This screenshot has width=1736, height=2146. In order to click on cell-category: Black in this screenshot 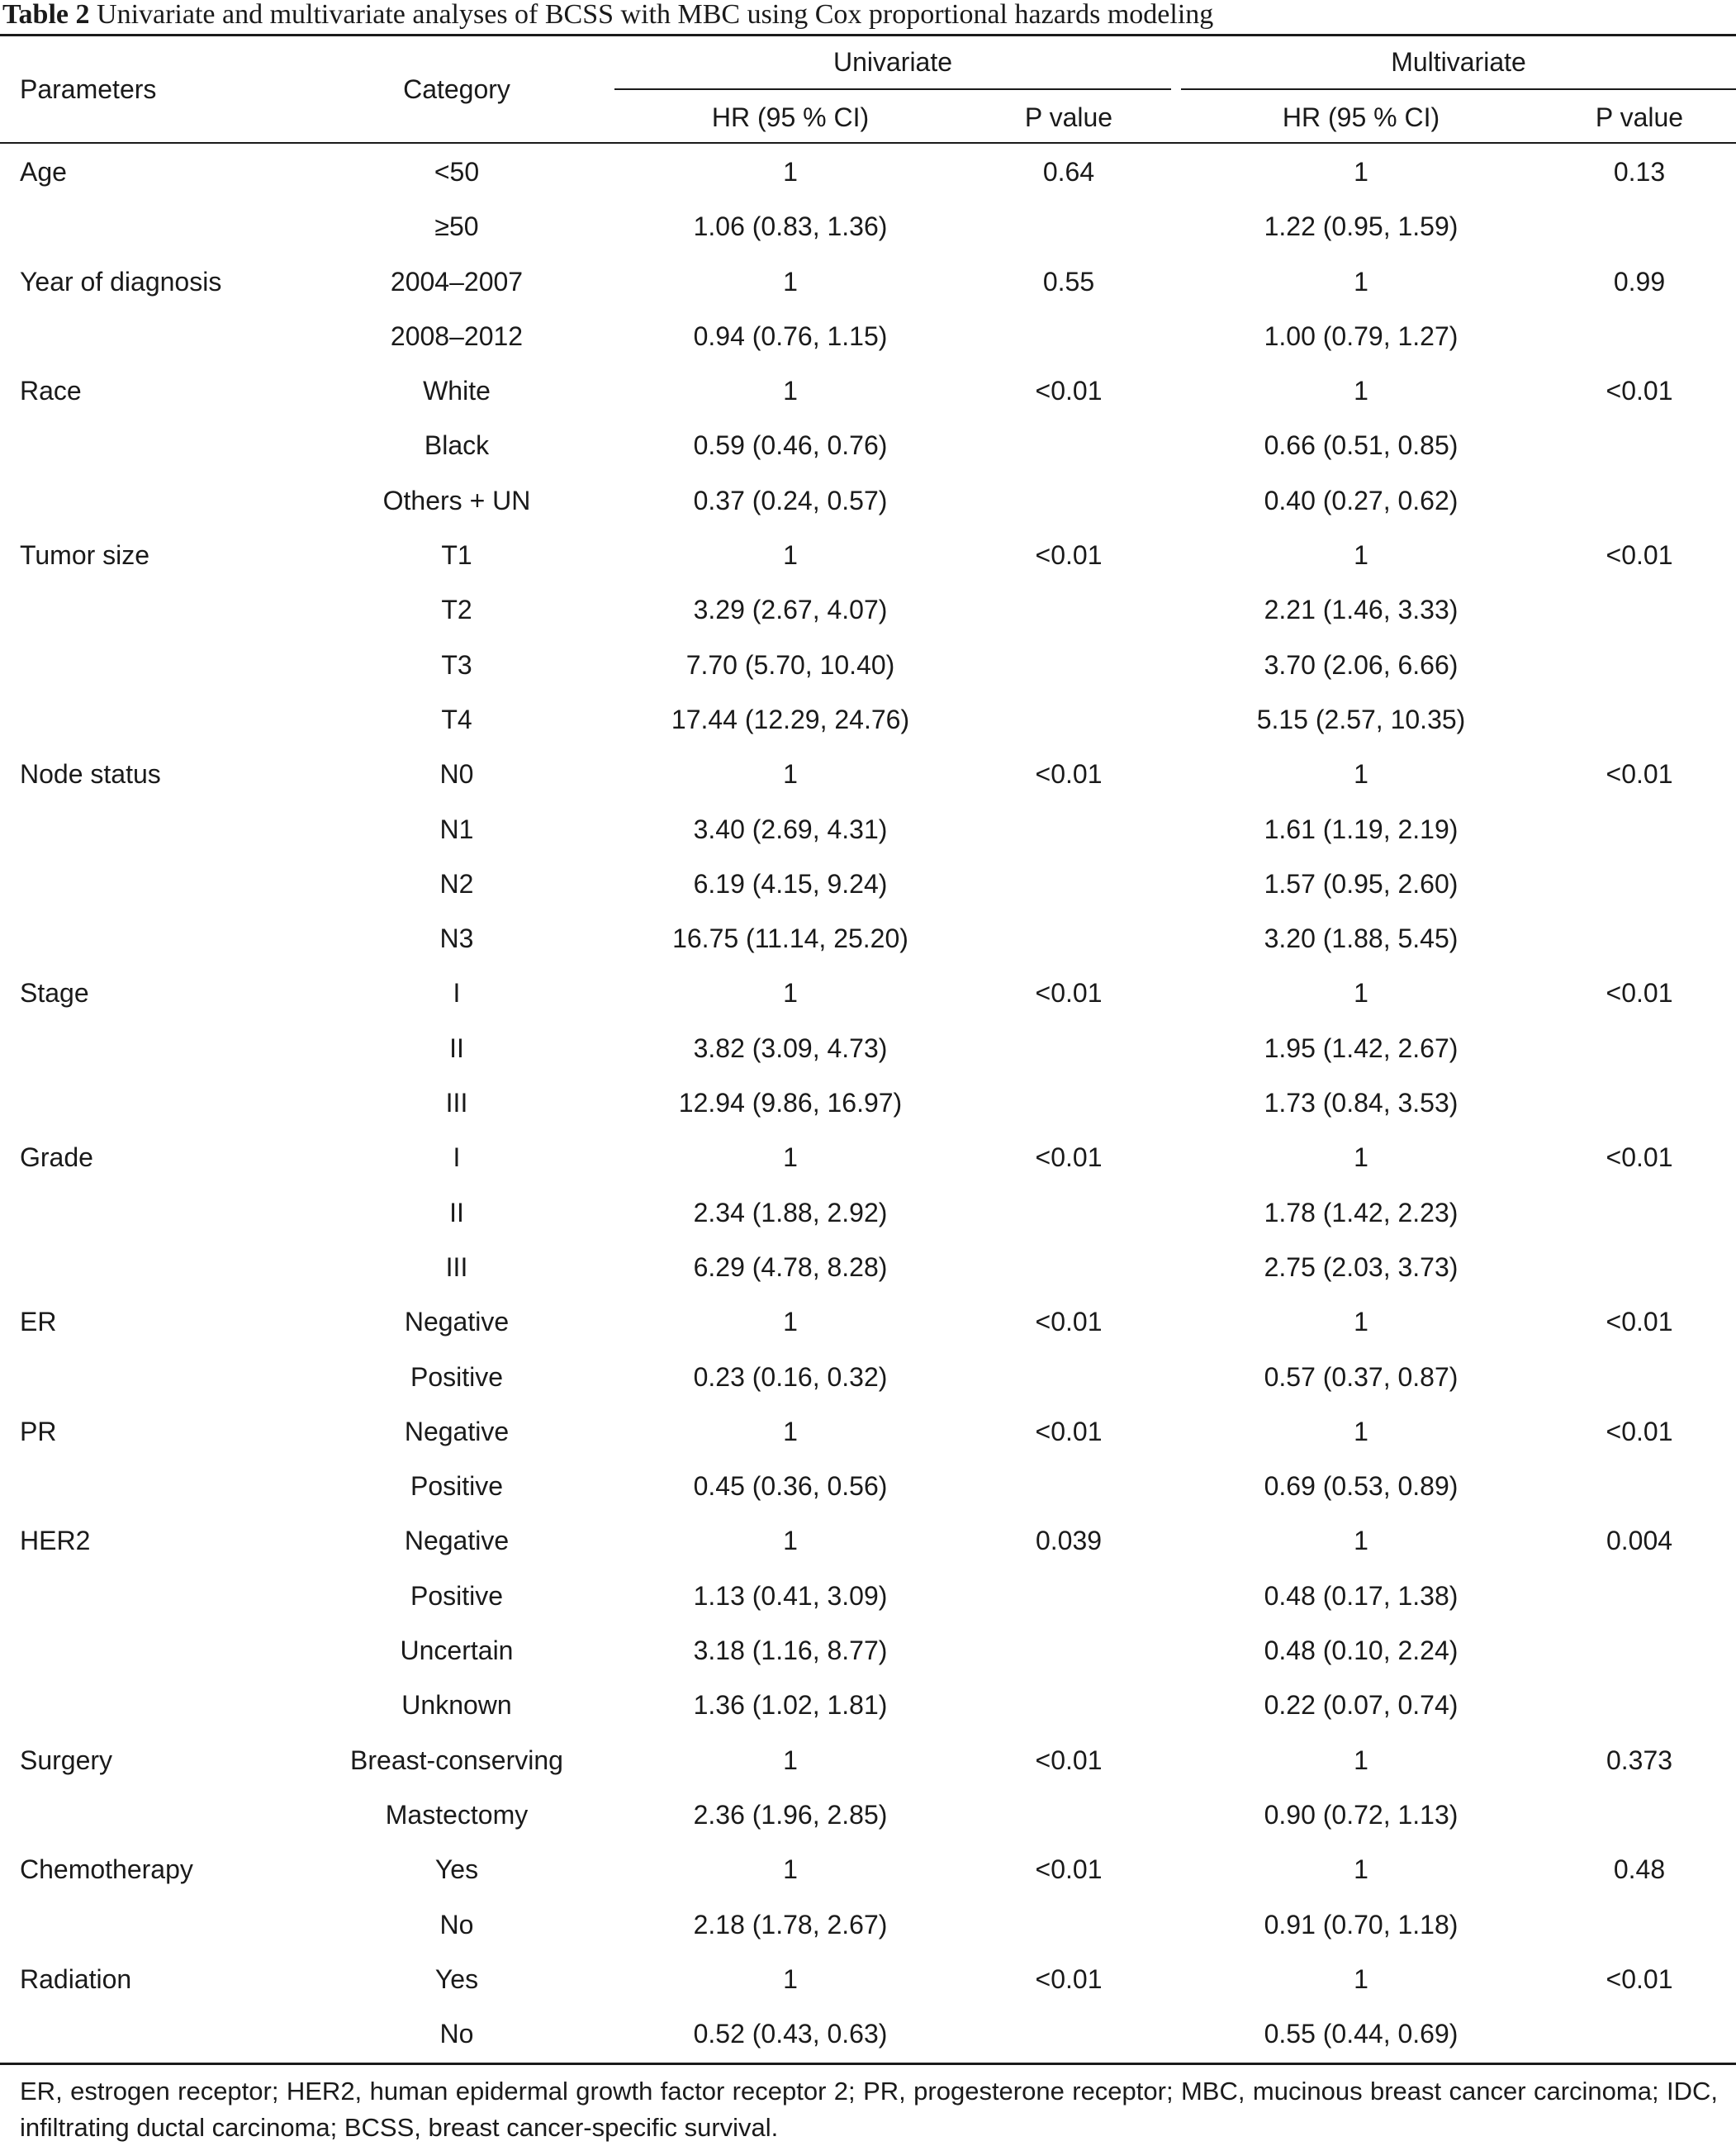, I will do `click(457, 445)`.